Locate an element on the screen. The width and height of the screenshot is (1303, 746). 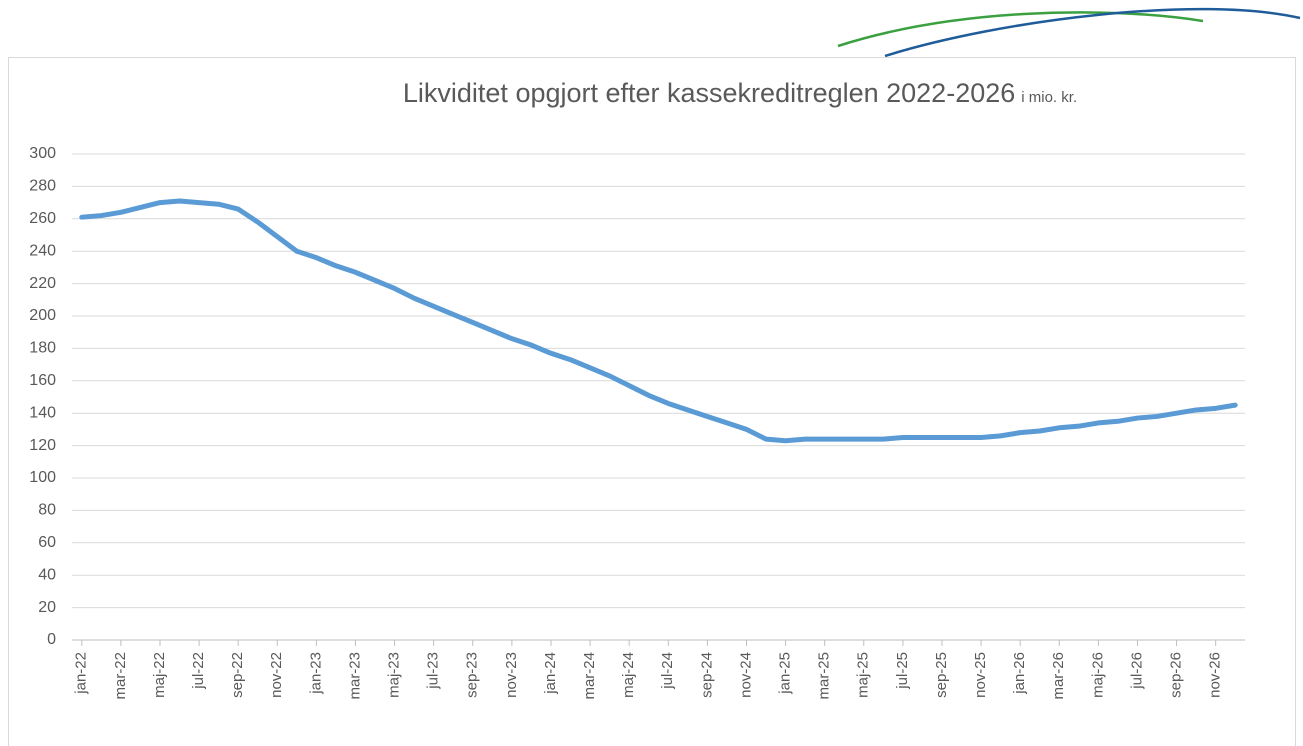
x-tick-label: nov-23 is located at coordinates (511, 675).